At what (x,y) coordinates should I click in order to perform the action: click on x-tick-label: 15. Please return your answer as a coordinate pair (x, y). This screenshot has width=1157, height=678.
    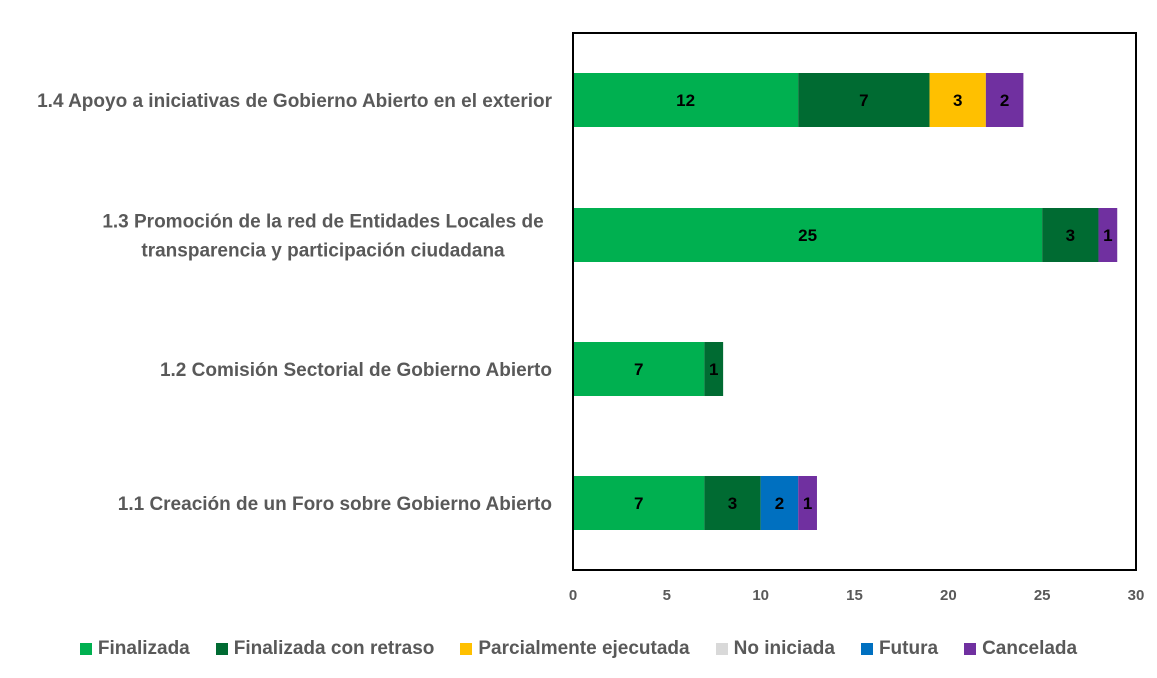
    Looking at the image, I should click on (854, 595).